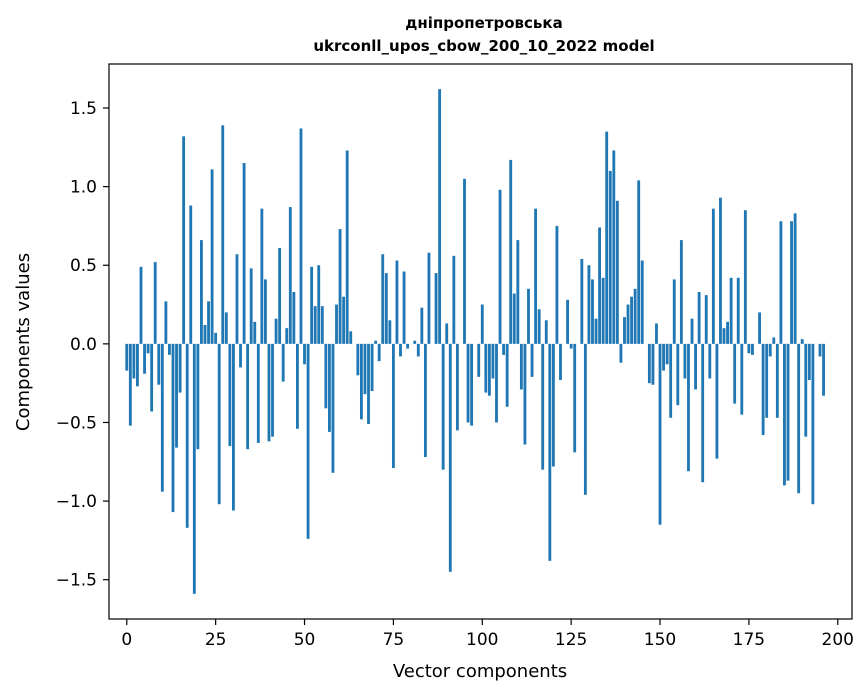  What do you see at coordinates (23, 342) in the screenshot?
I see `y-axis-label: Components values` at bounding box center [23, 342].